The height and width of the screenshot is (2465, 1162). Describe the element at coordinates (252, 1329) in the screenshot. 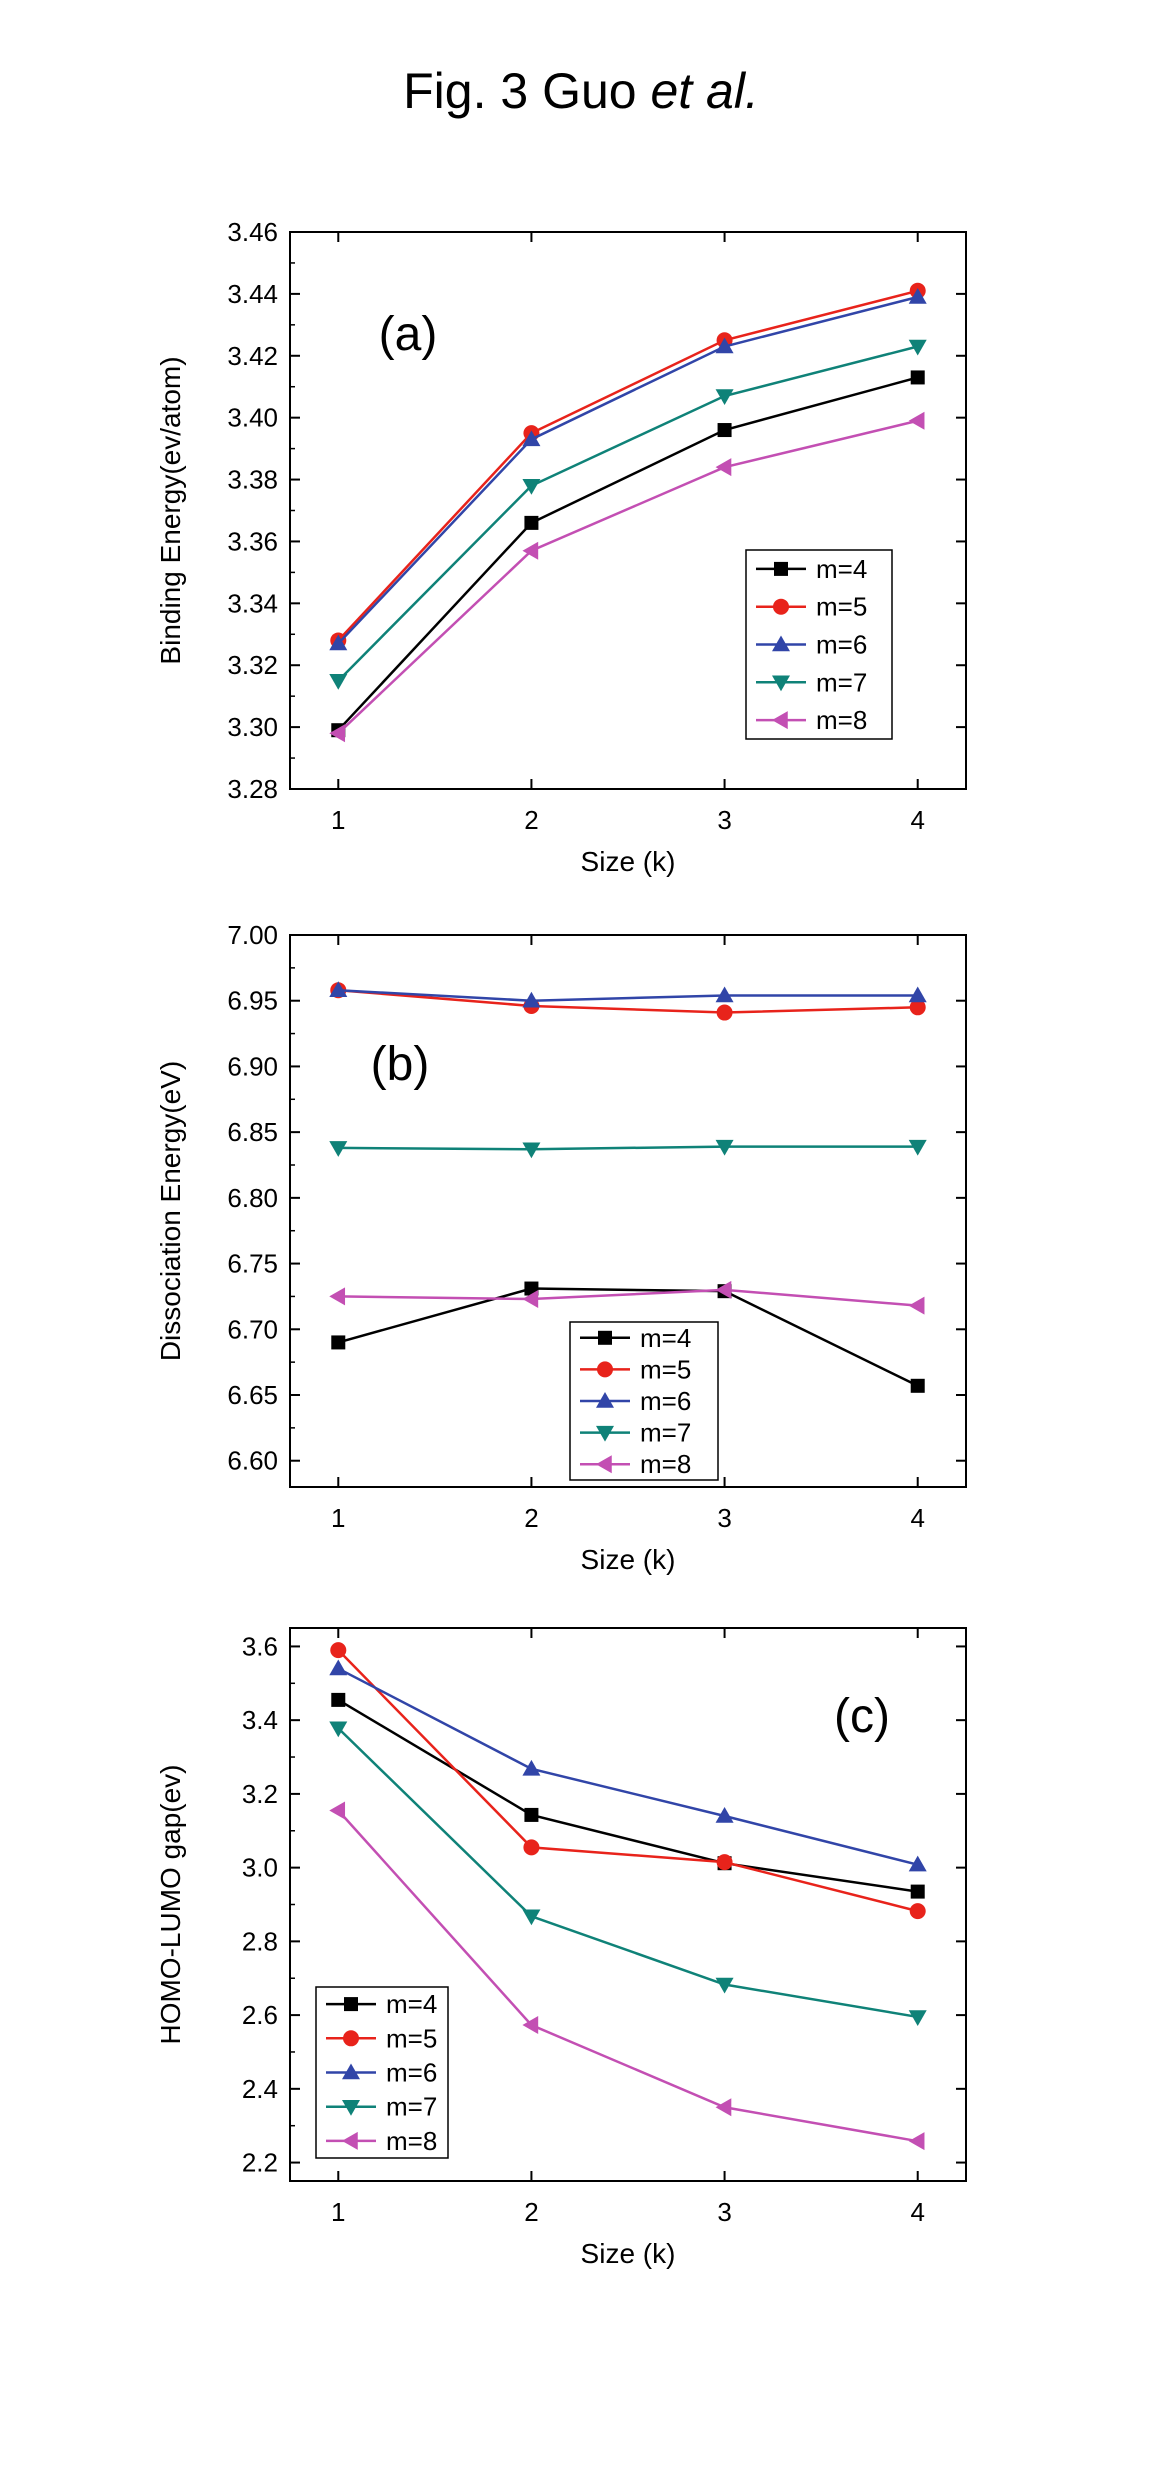

I see `y-tick-label: 6.70` at that location.